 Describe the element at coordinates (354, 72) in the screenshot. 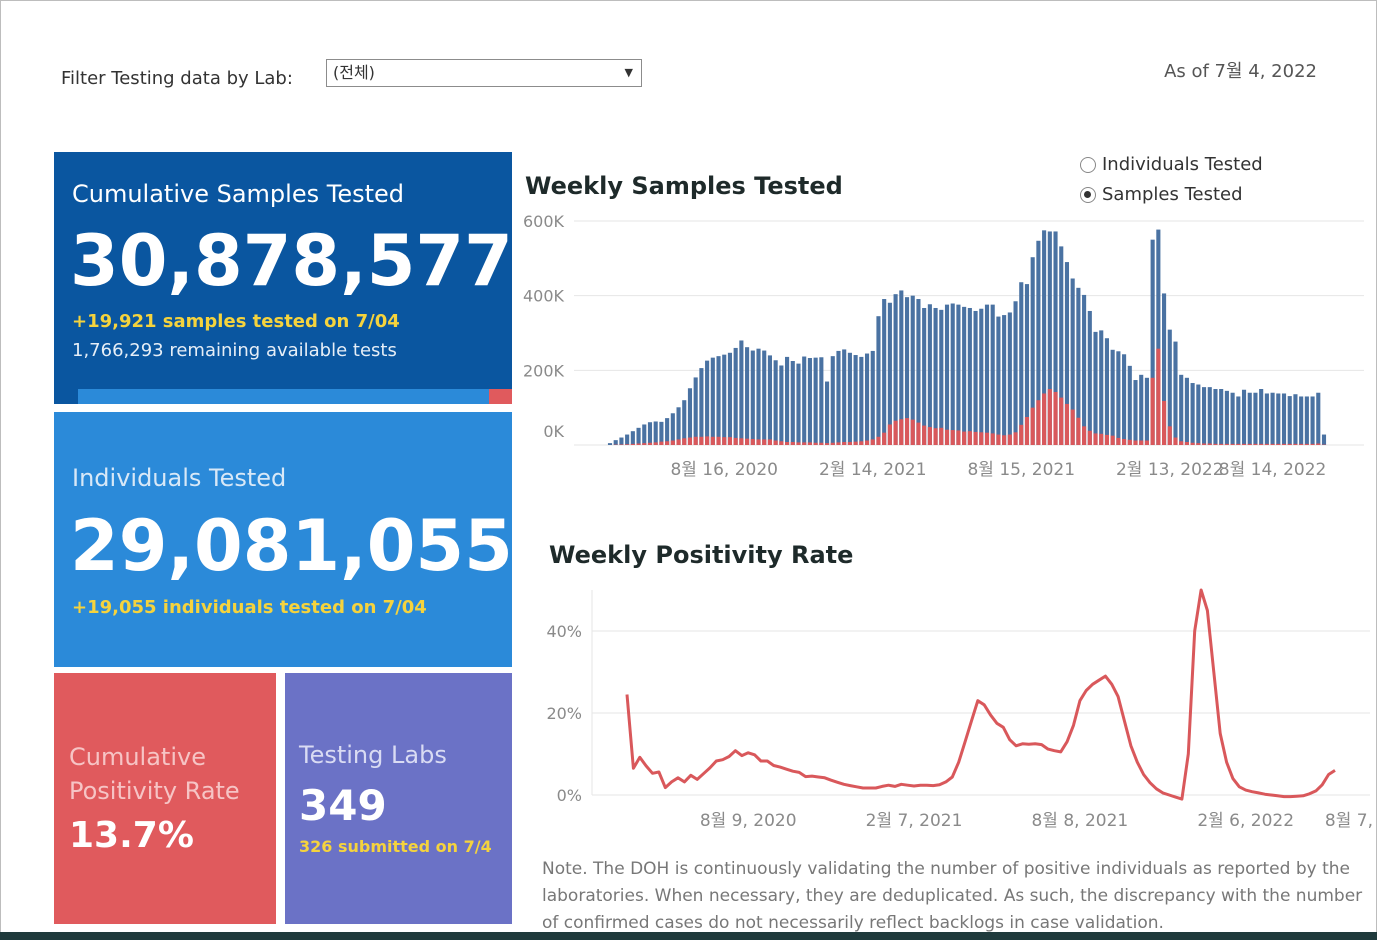

I see `lab-filter-value: (전체)` at that location.